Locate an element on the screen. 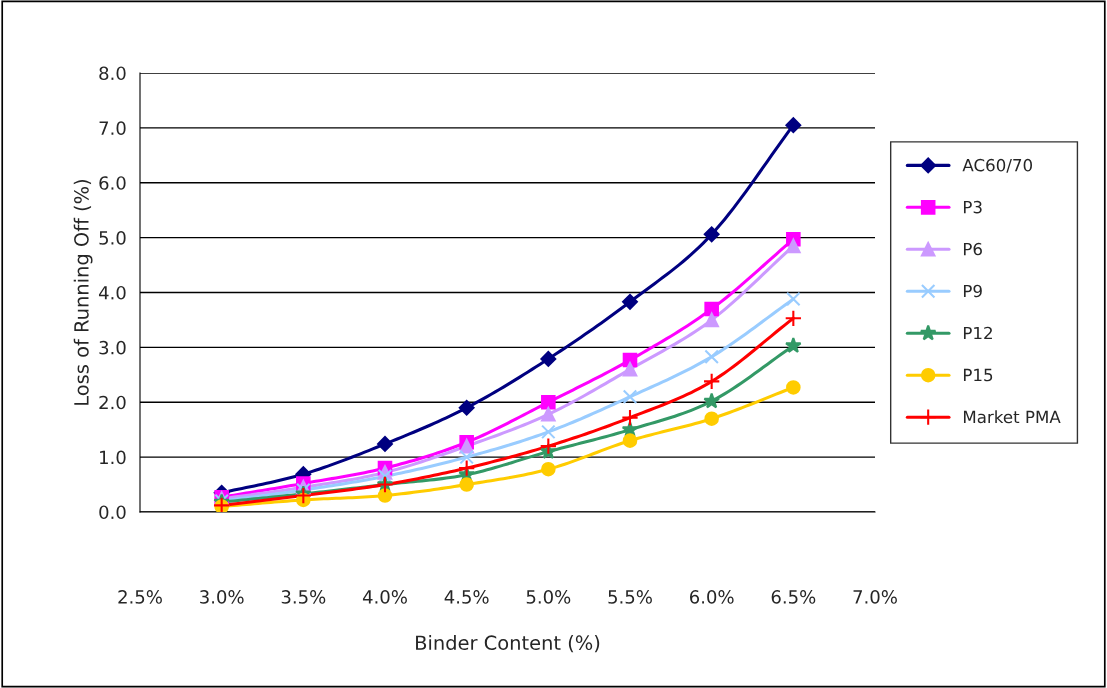 This screenshot has height=688, width=1107. y-tick-label: 2.0 is located at coordinates (112, 402).